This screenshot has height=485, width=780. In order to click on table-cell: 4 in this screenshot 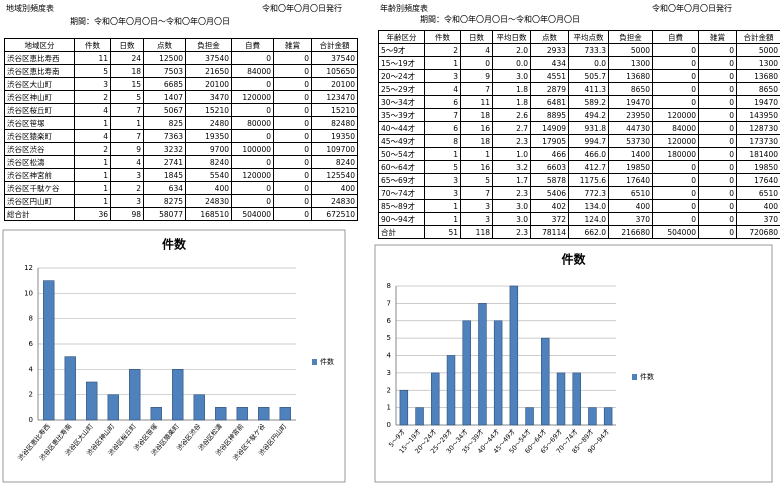, I will do `click(92, 110)`.